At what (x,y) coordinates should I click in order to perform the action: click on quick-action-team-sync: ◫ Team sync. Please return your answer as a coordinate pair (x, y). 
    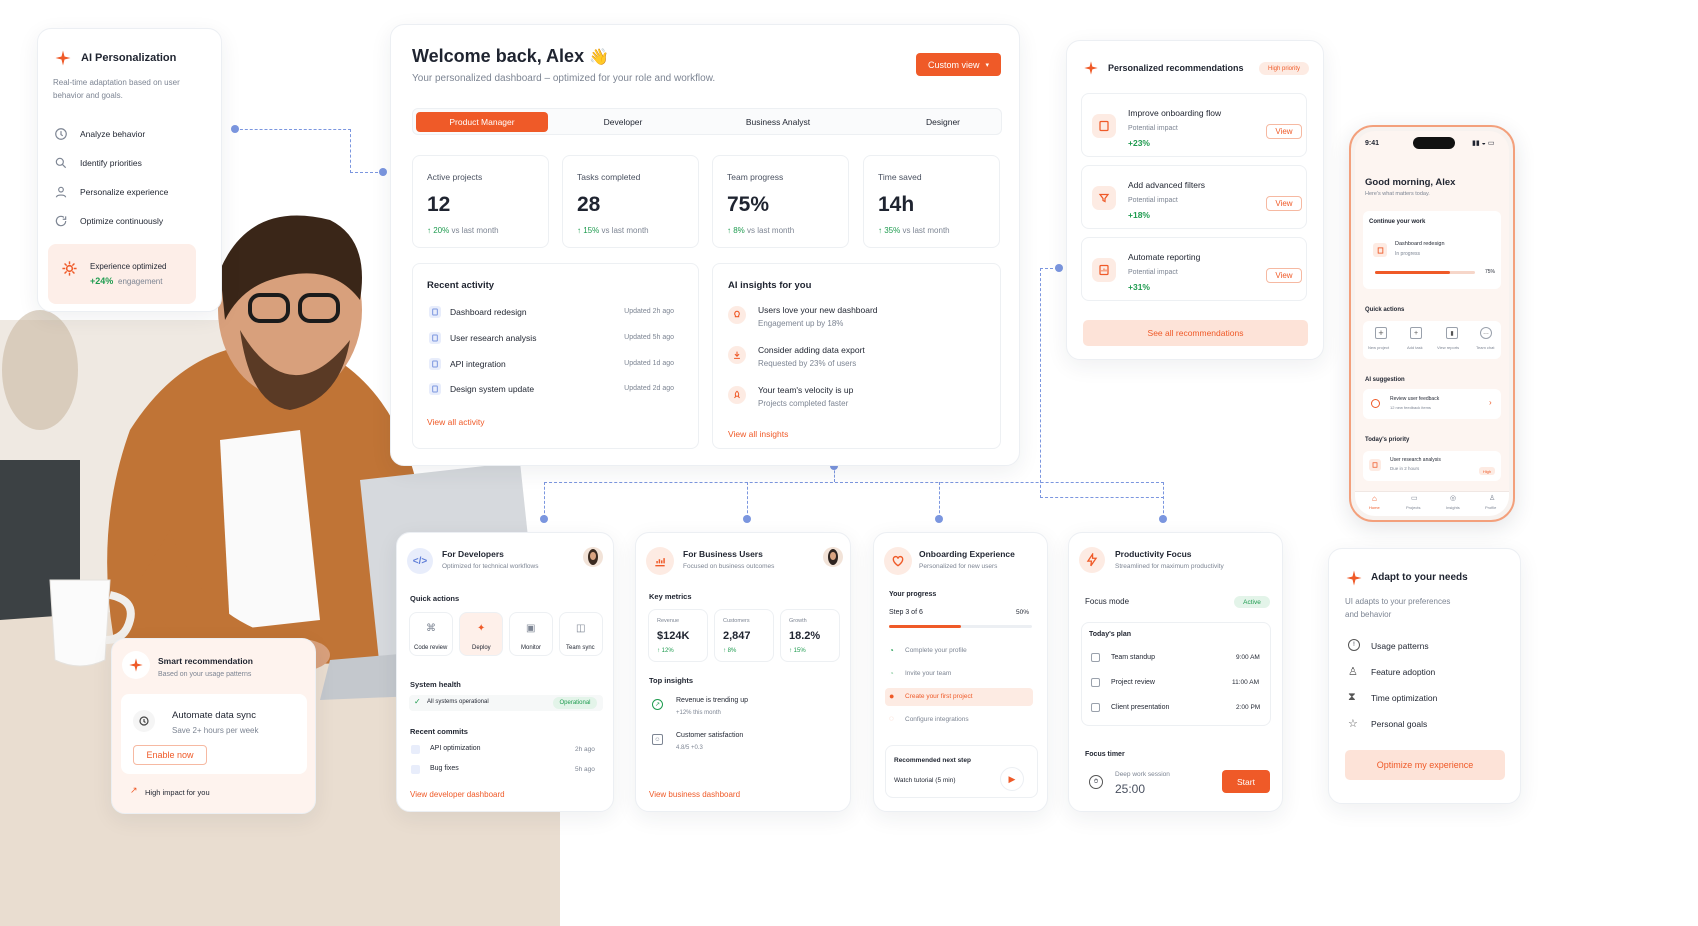
    Looking at the image, I should click on (581, 634).